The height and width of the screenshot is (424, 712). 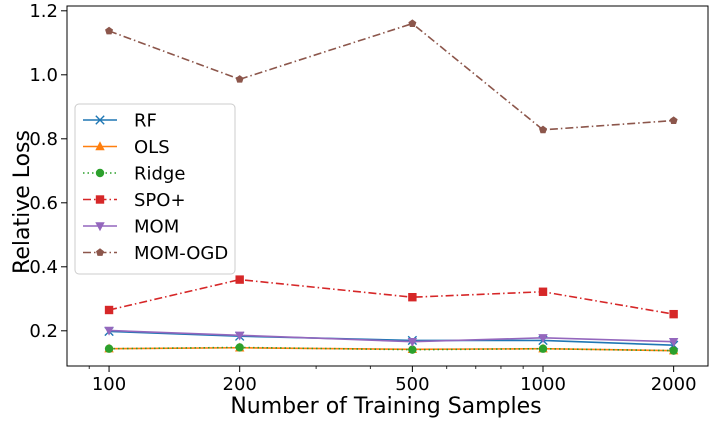 I want to click on legend-label-ridge: Ridge, so click(x=159, y=174).